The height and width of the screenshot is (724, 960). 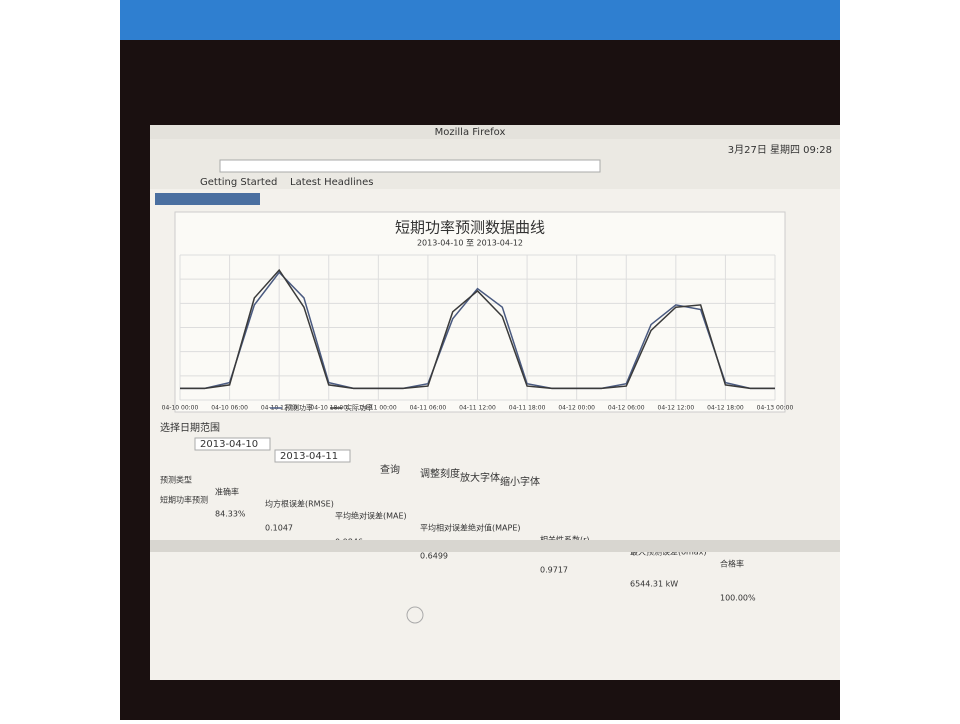 I want to click on button: 放大字体, so click(x=480, y=477).